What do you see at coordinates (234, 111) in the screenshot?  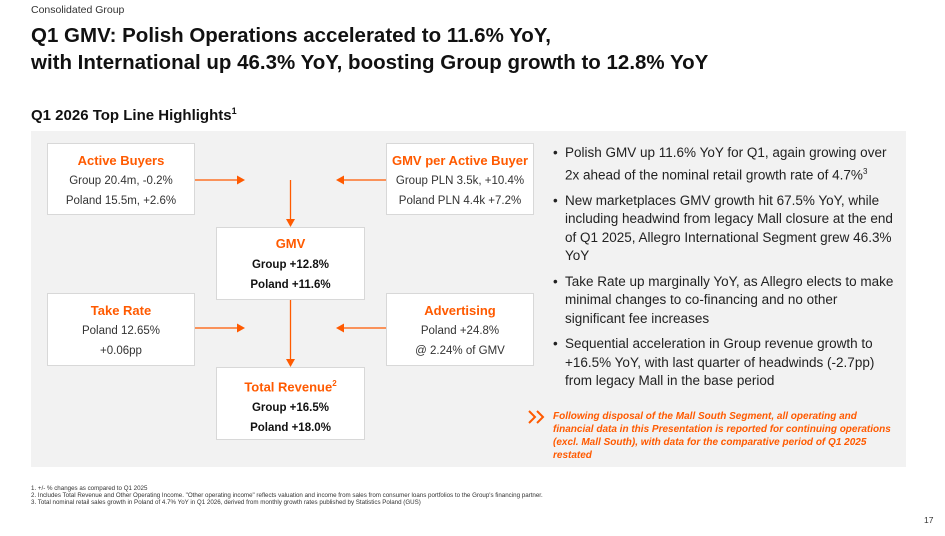 I see `section-title-sup: 1` at bounding box center [234, 111].